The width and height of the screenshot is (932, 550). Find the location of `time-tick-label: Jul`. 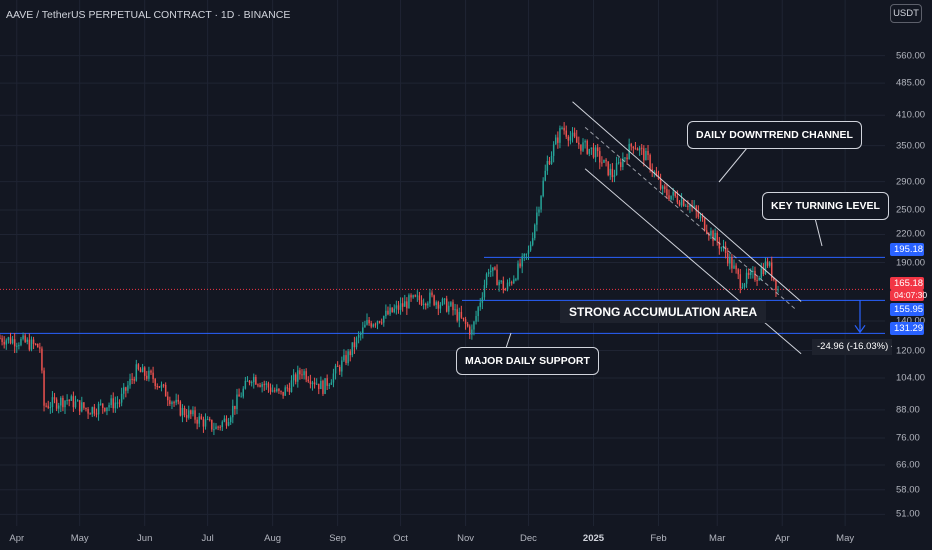

time-tick-label: Jul is located at coordinates (207, 538).